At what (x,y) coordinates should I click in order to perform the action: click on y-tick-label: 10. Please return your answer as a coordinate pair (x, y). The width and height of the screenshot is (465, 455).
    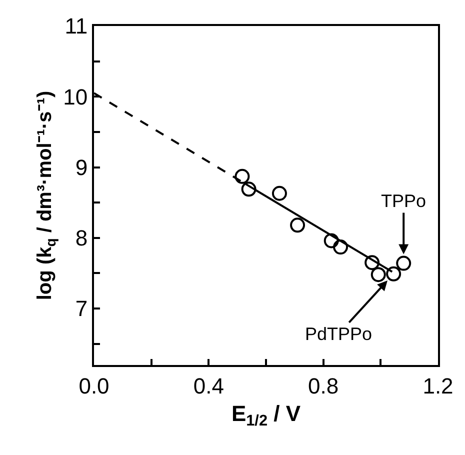
    Looking at the image, I should click on (75, 97).